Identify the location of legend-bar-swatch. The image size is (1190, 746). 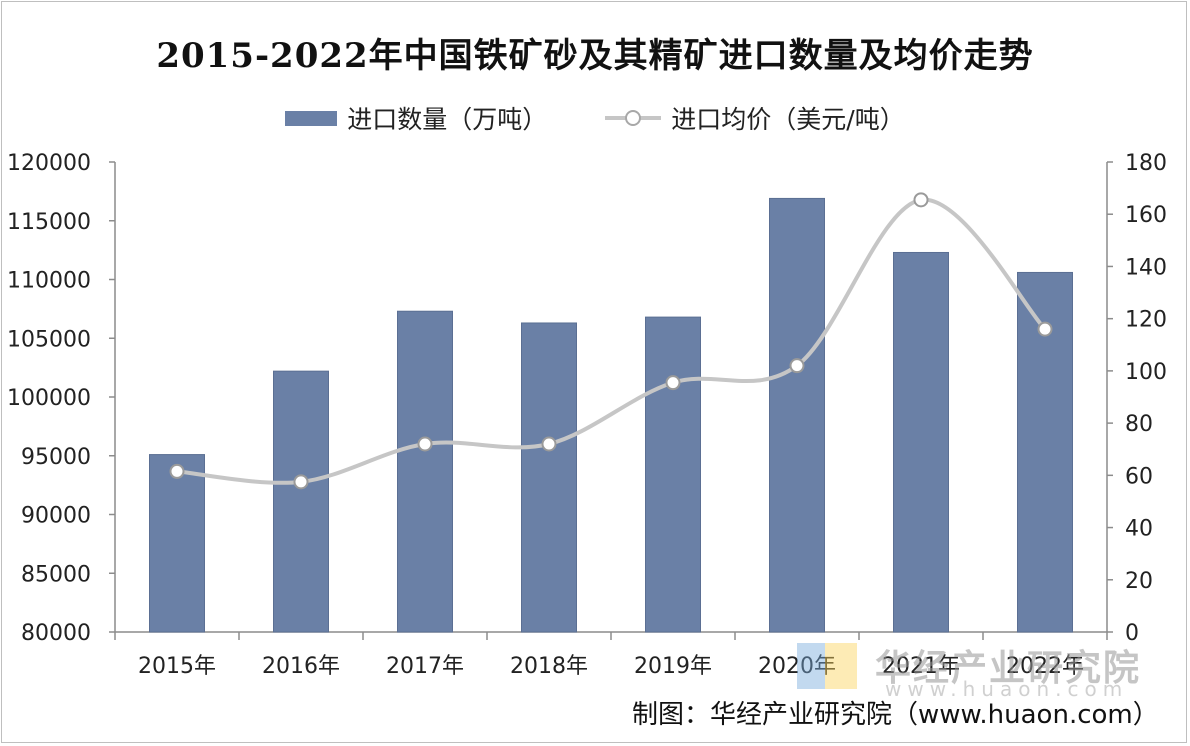
(311, 118).